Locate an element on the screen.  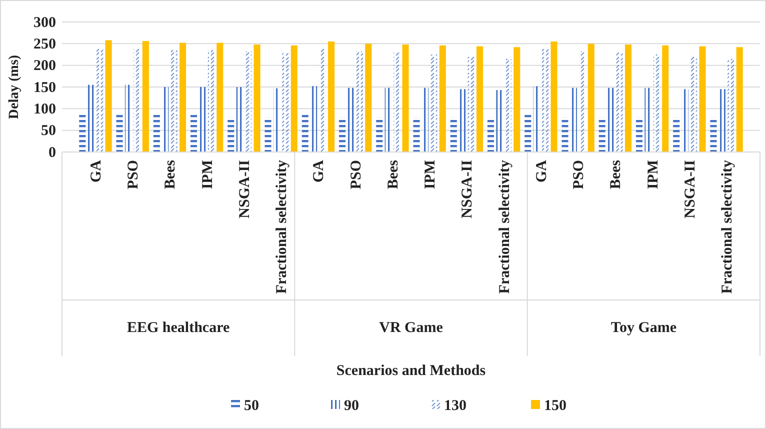
legend-label: 50 is located at coordinates (251, 406).